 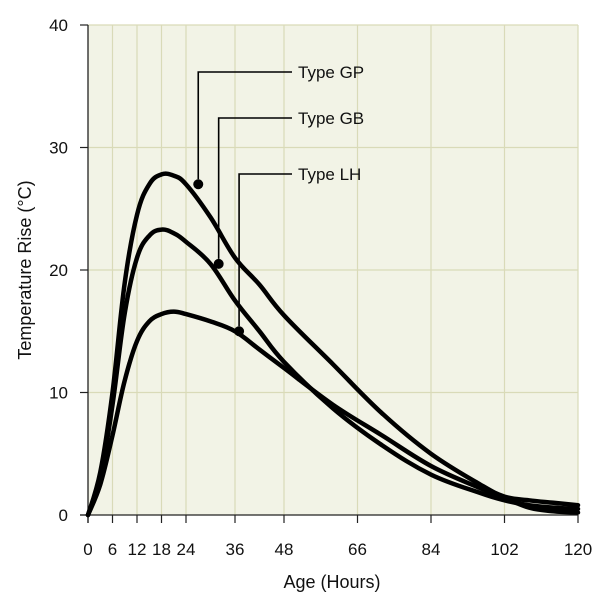 I want to click on legend-callouts: Type GP Type GB Type LH, so click(x=278, y=200).